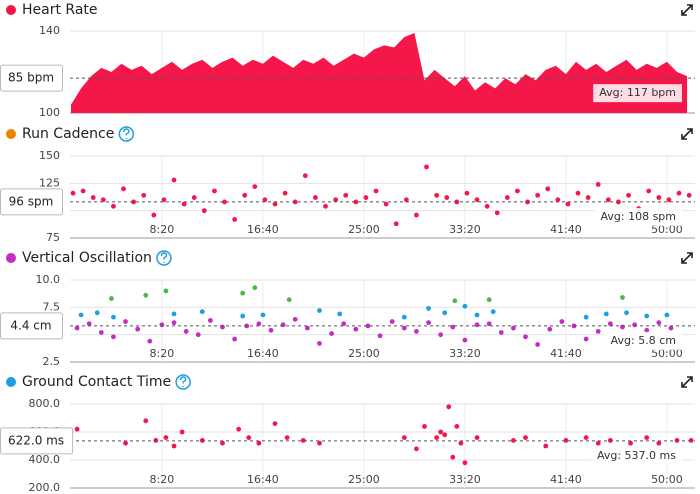 Image resolution: width=700 pixels, height=494 pixels. What do you see at coordinates (667, 353) in the screenshot?
I see `x-tick-label: 50:00` at bounding box center [667, 353].